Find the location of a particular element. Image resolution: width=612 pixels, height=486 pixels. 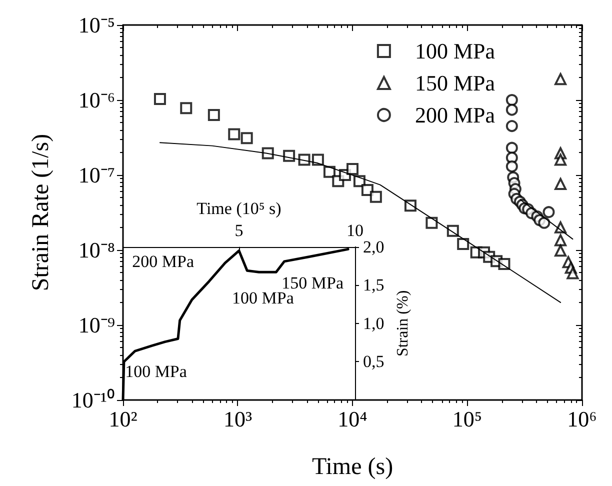

y-tick-label: 2,0 is located at coordinates (373, 246).